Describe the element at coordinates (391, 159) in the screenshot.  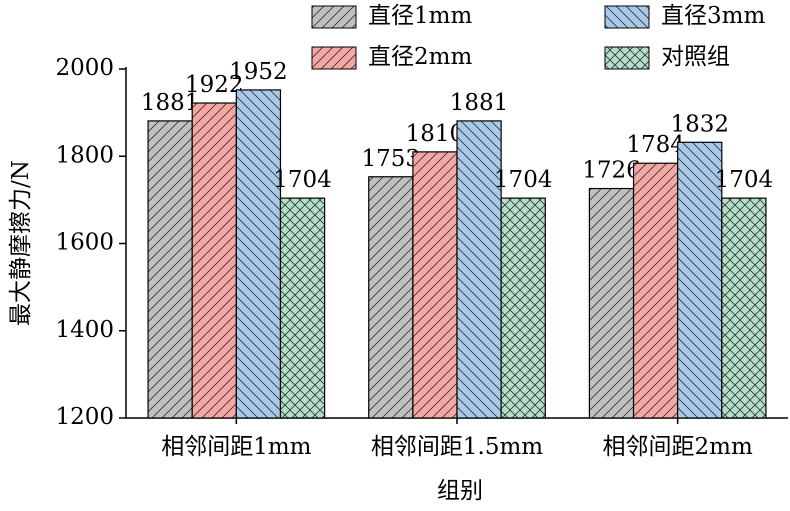
I see `value-label: 1753` at that location.